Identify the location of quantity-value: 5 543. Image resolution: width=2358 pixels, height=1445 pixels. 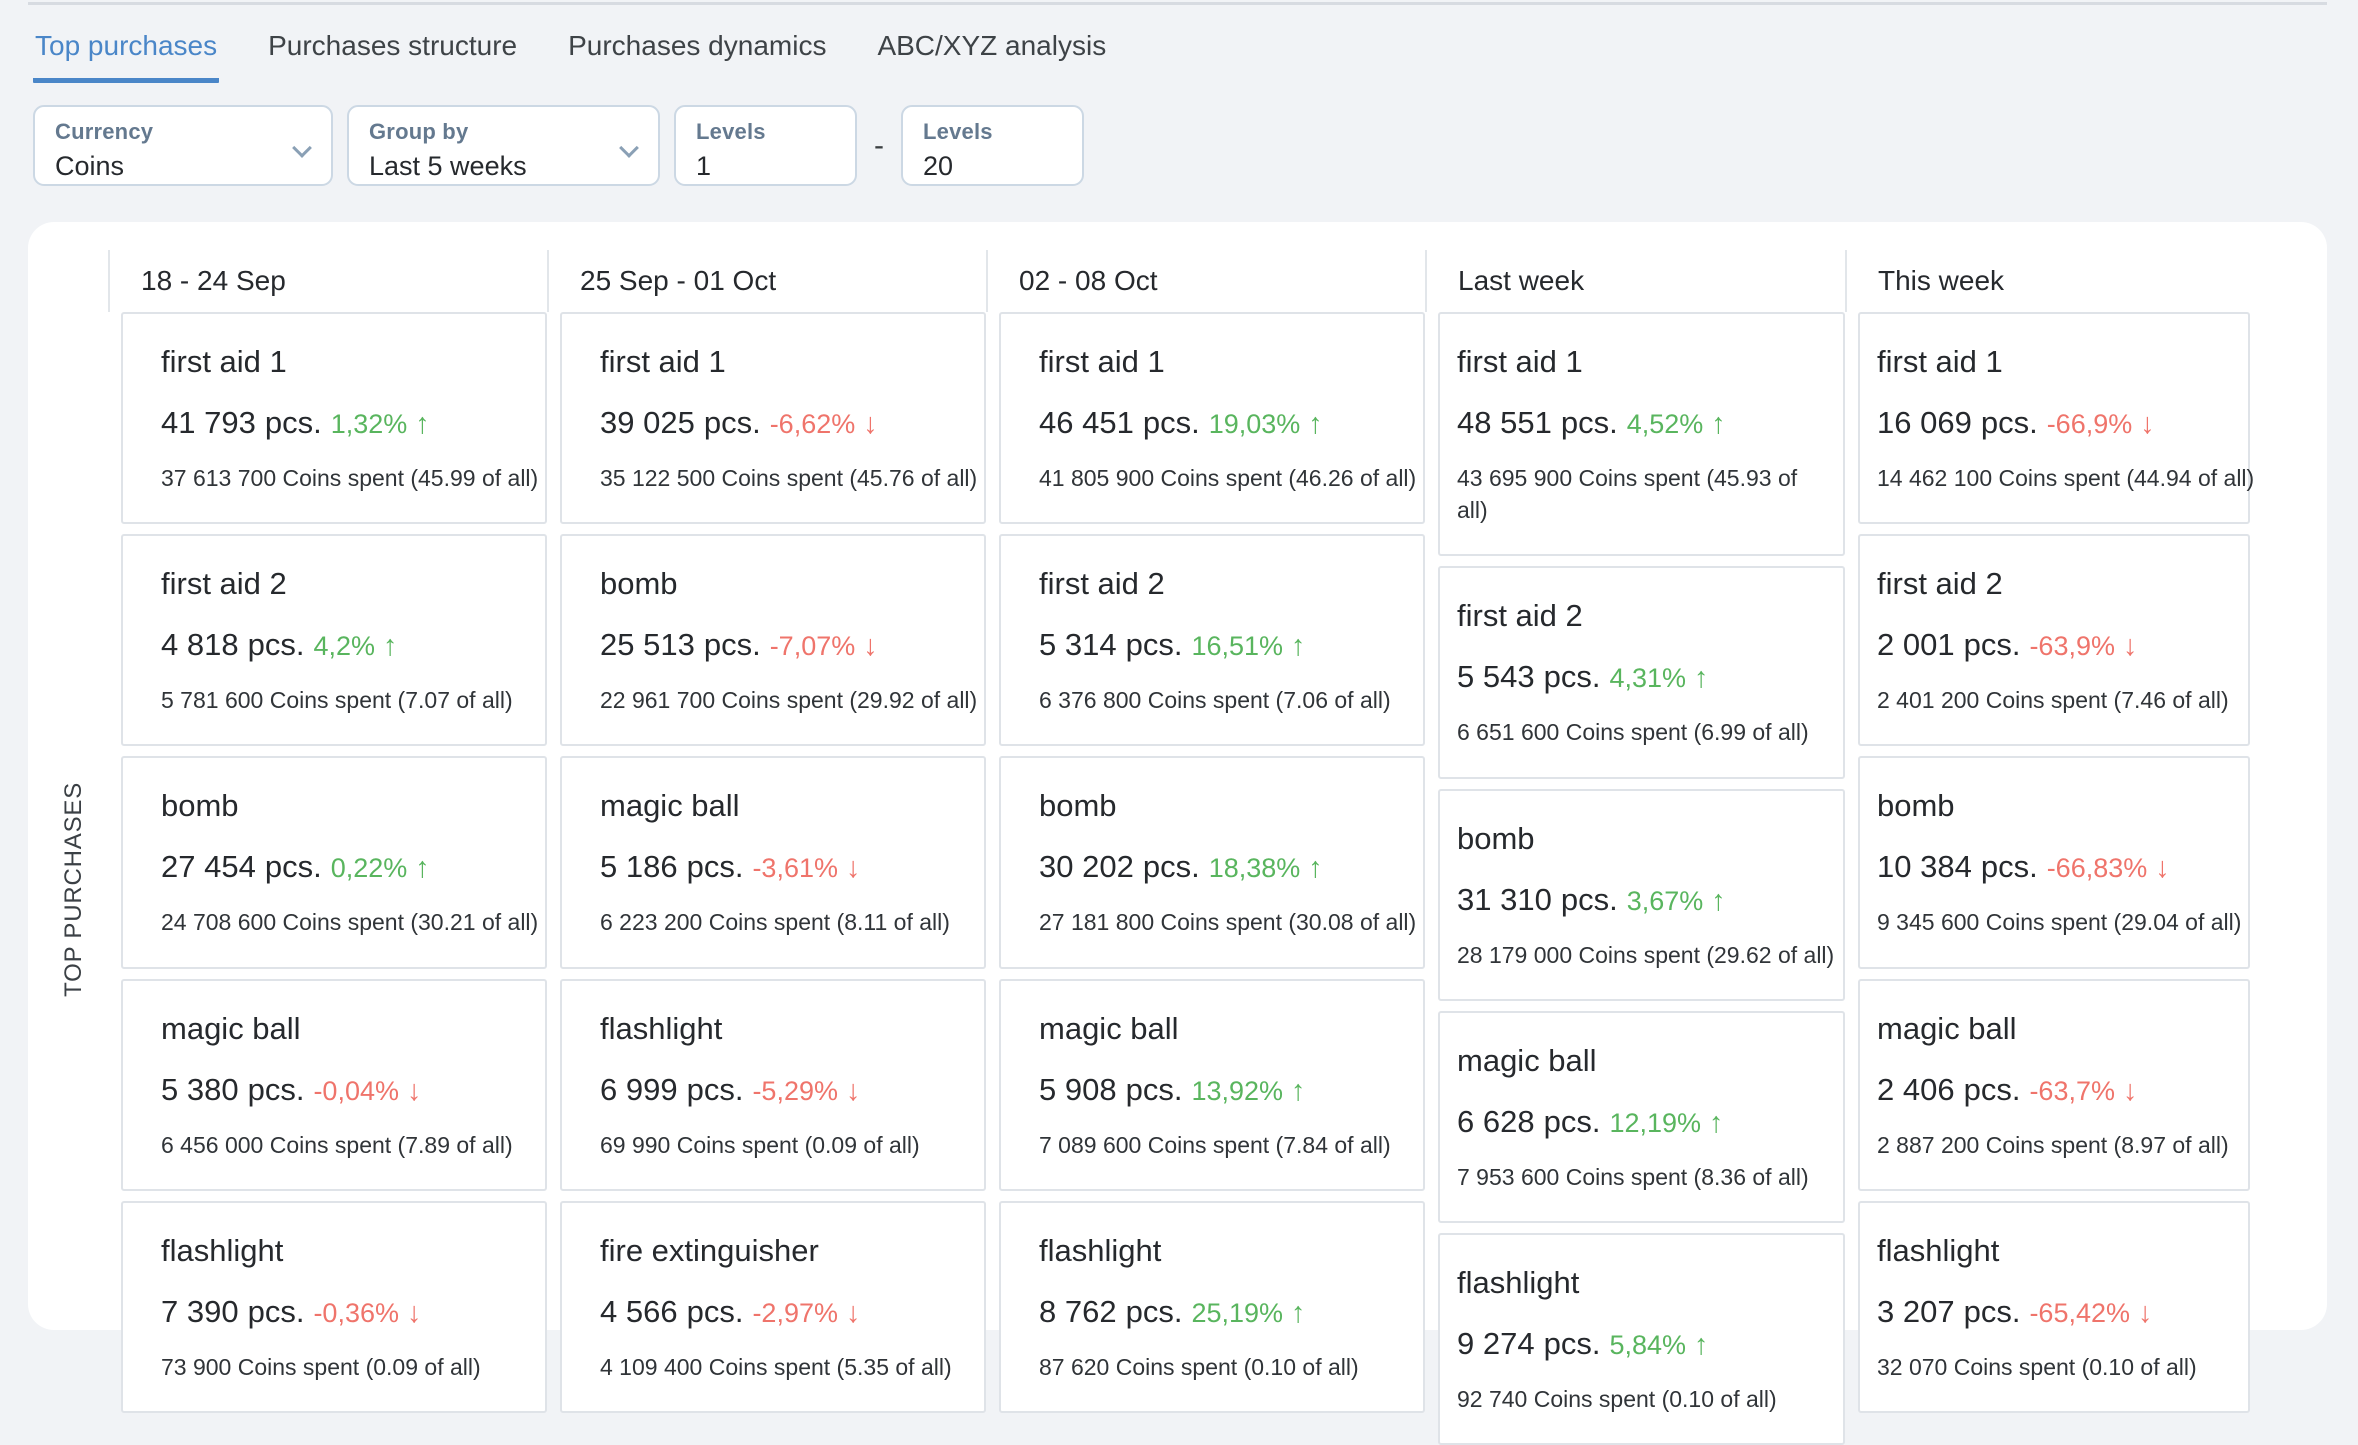
(1496, 677).